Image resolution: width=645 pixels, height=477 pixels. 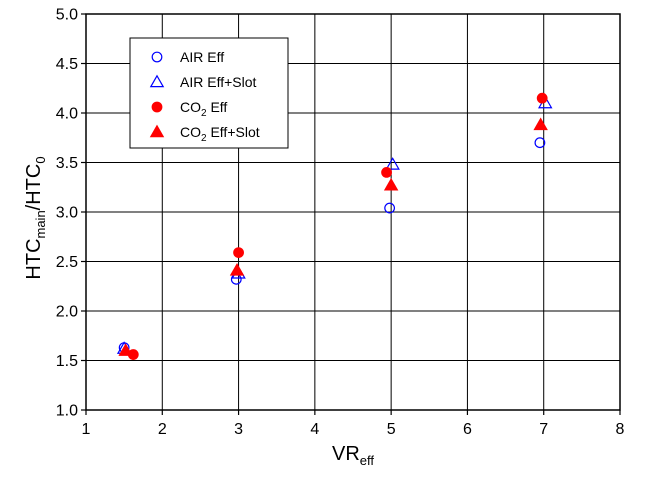 What do you see at coordinates (67, 114) in the screenshot?
I see `y-tick-label: 4.0` at bounding box center [67, 114].